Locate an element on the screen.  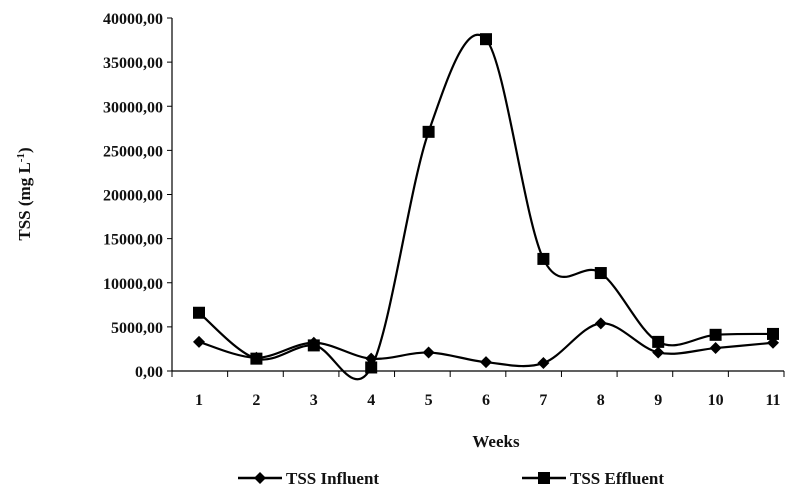
x-tick-label: 8 is located at coordinates (601, 400).